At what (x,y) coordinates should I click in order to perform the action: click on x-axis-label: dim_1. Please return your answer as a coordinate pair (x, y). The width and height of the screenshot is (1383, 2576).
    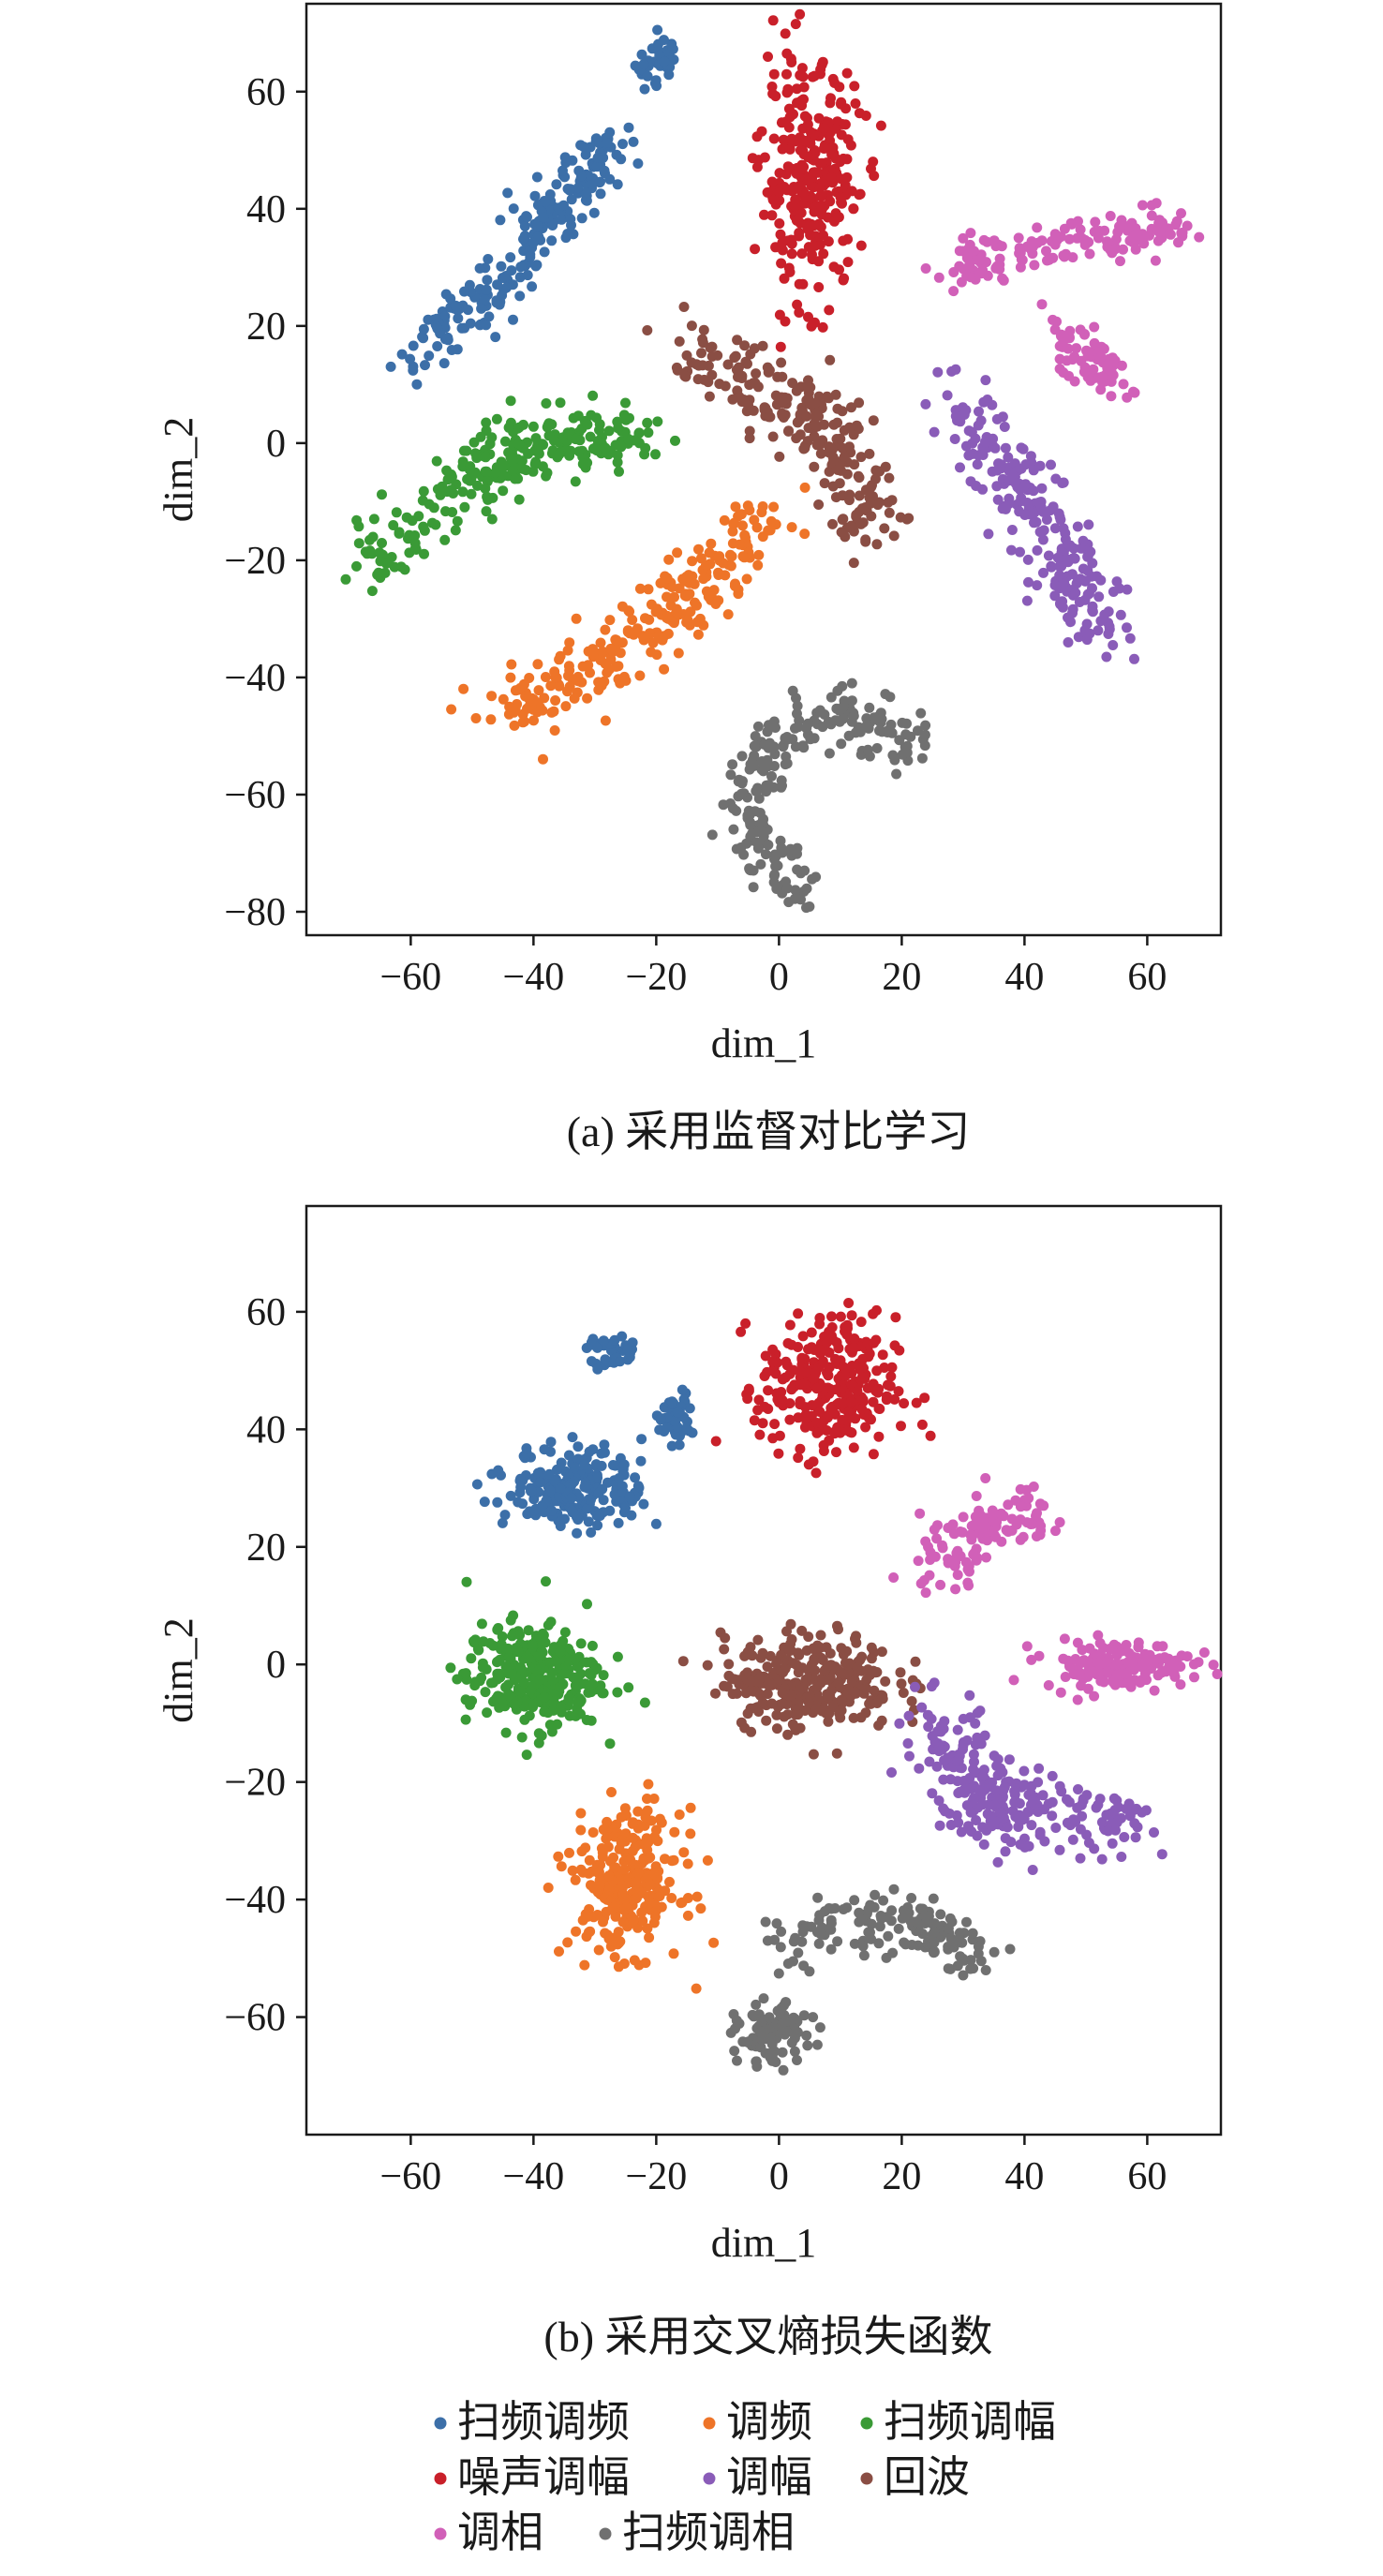
    Looking at the image, I should click on (763, 1043).